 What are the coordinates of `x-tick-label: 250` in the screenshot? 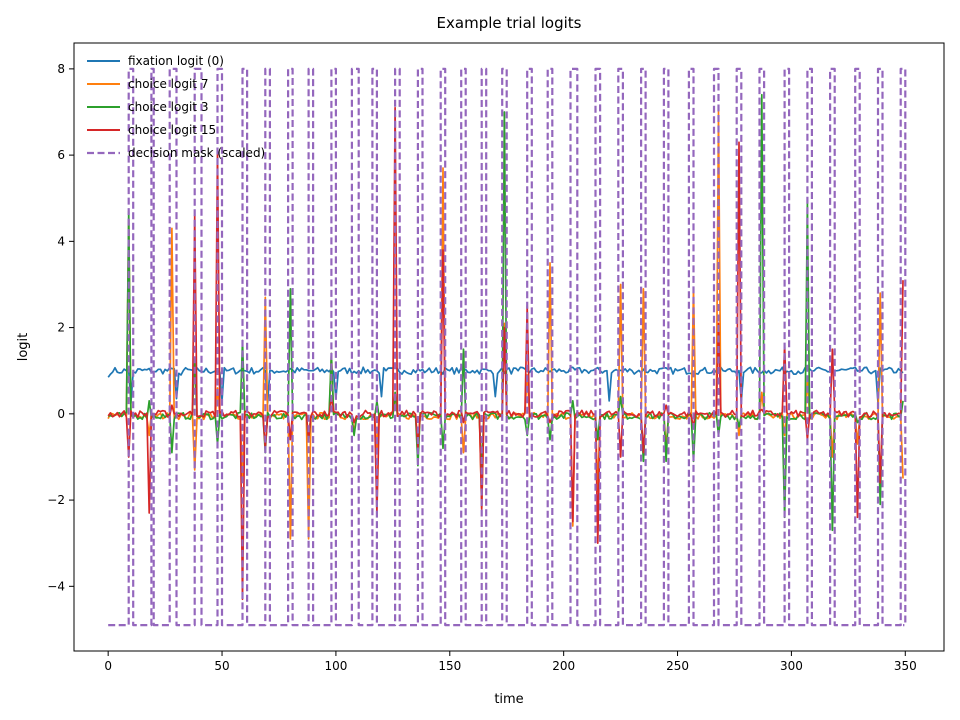 It's located at (677, 666).